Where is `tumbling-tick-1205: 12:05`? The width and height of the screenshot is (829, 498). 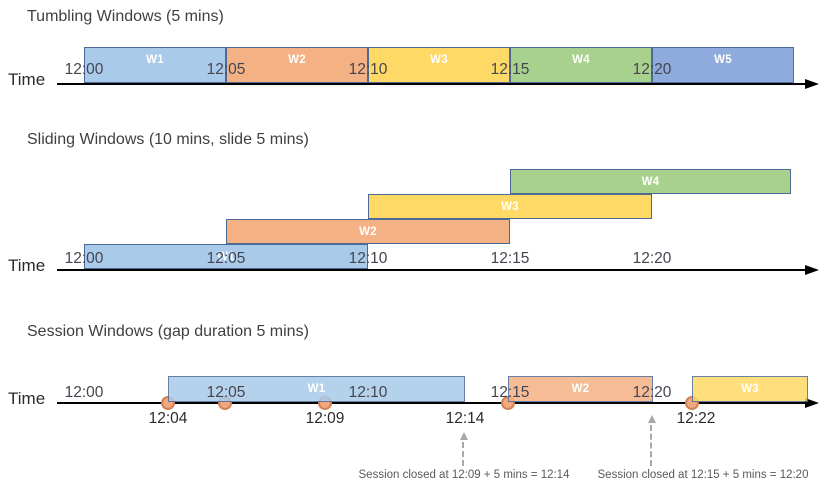 tumbling-tick-1205: 12:05 is located at coordinates (226, 69).